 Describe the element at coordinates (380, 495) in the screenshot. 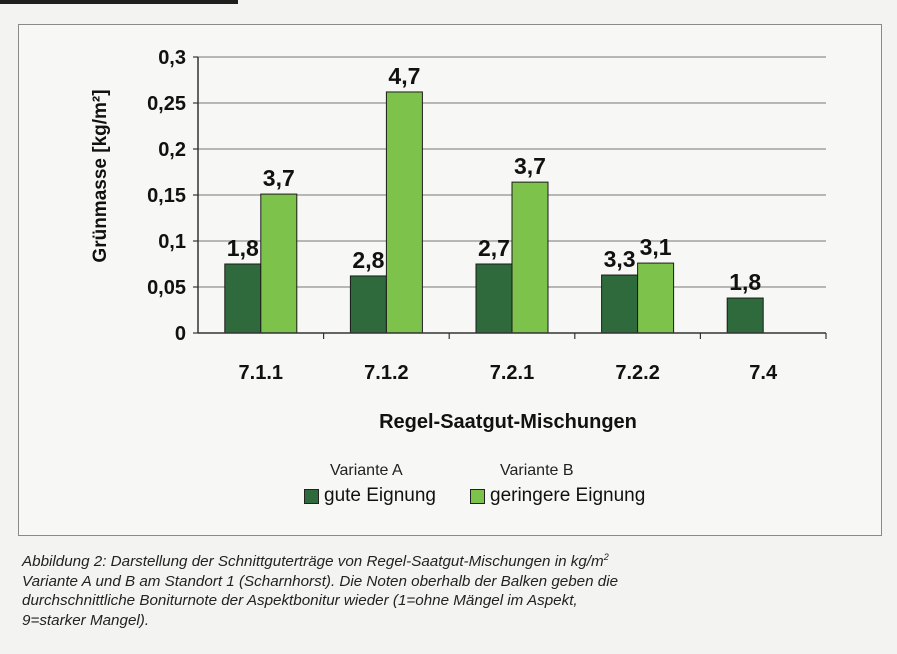

I see `legend-label-a: gute Eignung` at that location.